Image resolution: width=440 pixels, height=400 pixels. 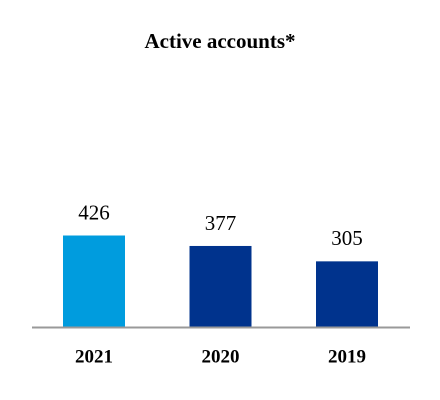 What do you see at coordinates (221, 356) in the screenshot?
I see `x-tick-label: 2020` at bounding box center [221, 356].